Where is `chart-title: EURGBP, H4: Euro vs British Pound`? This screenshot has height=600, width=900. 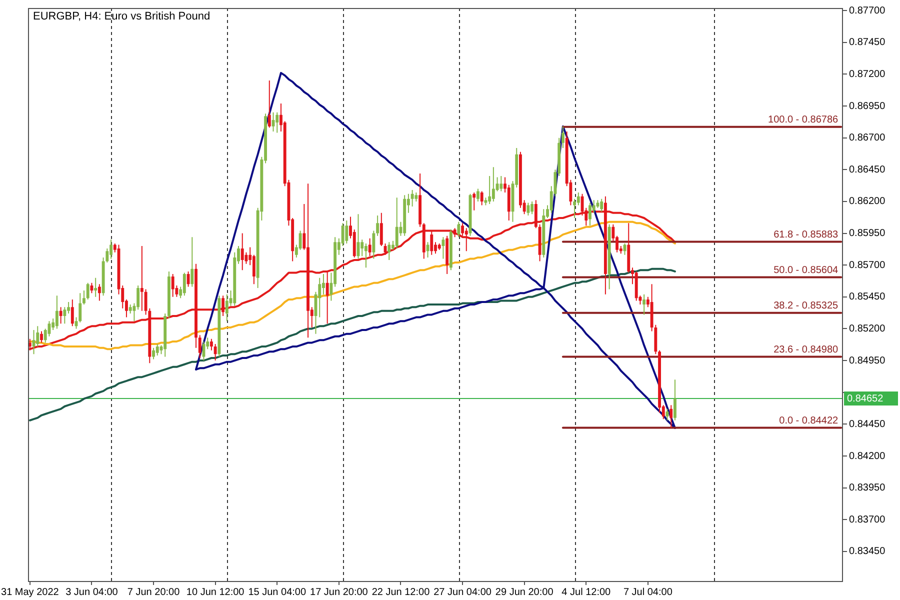
chart-title: EURGBP, H4: Euro vs British Pound is located at coordinates (121, 16).